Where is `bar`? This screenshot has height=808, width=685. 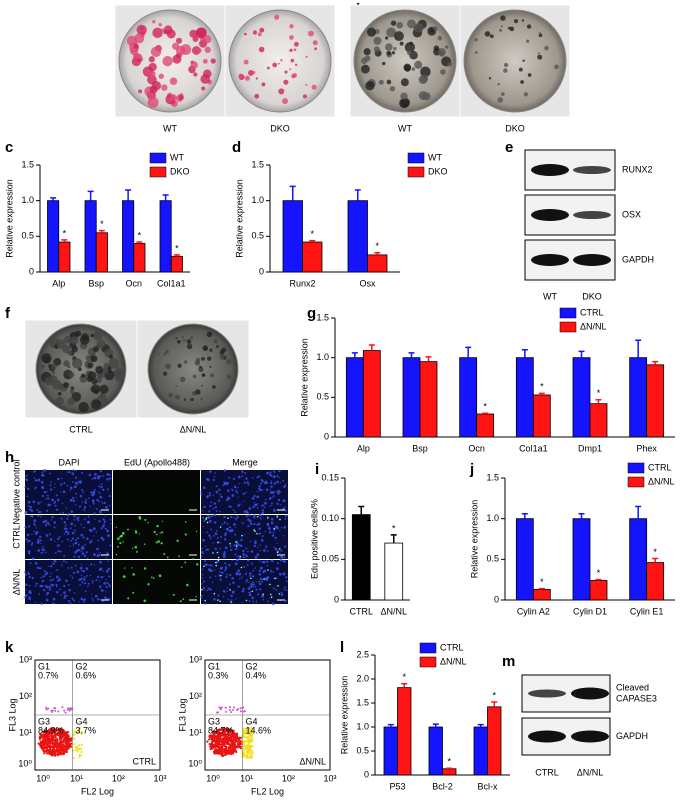 bar is located at coordinates (598, 590).